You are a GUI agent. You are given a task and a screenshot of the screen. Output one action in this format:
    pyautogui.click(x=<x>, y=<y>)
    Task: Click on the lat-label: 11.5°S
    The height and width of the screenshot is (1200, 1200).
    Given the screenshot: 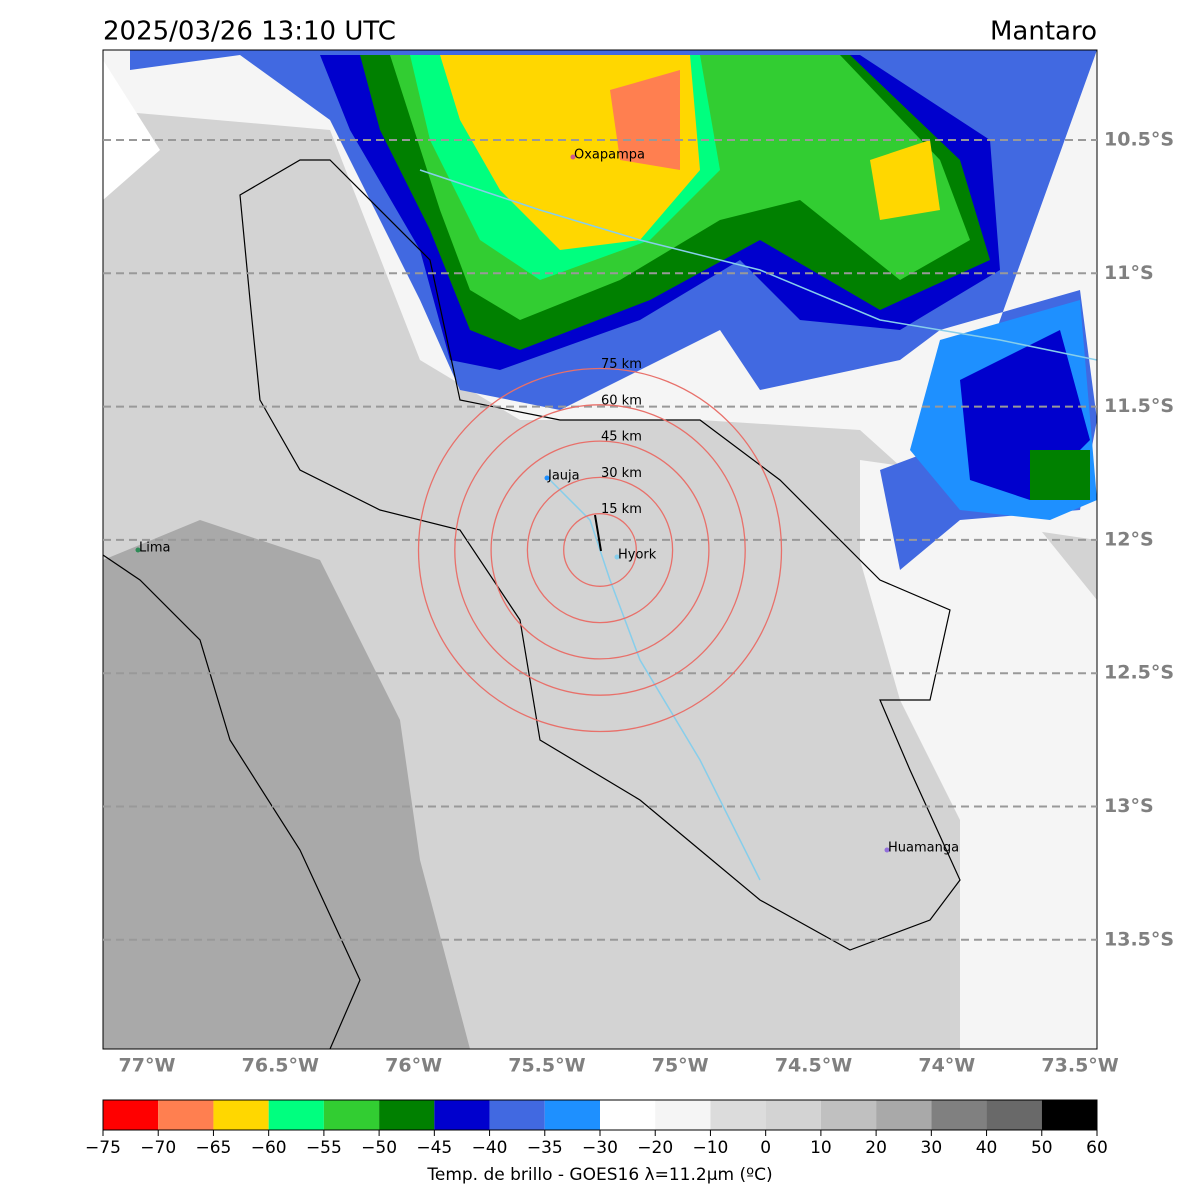 What is the action you would take?
    pyautogui.click(x=1139, y=406)
    